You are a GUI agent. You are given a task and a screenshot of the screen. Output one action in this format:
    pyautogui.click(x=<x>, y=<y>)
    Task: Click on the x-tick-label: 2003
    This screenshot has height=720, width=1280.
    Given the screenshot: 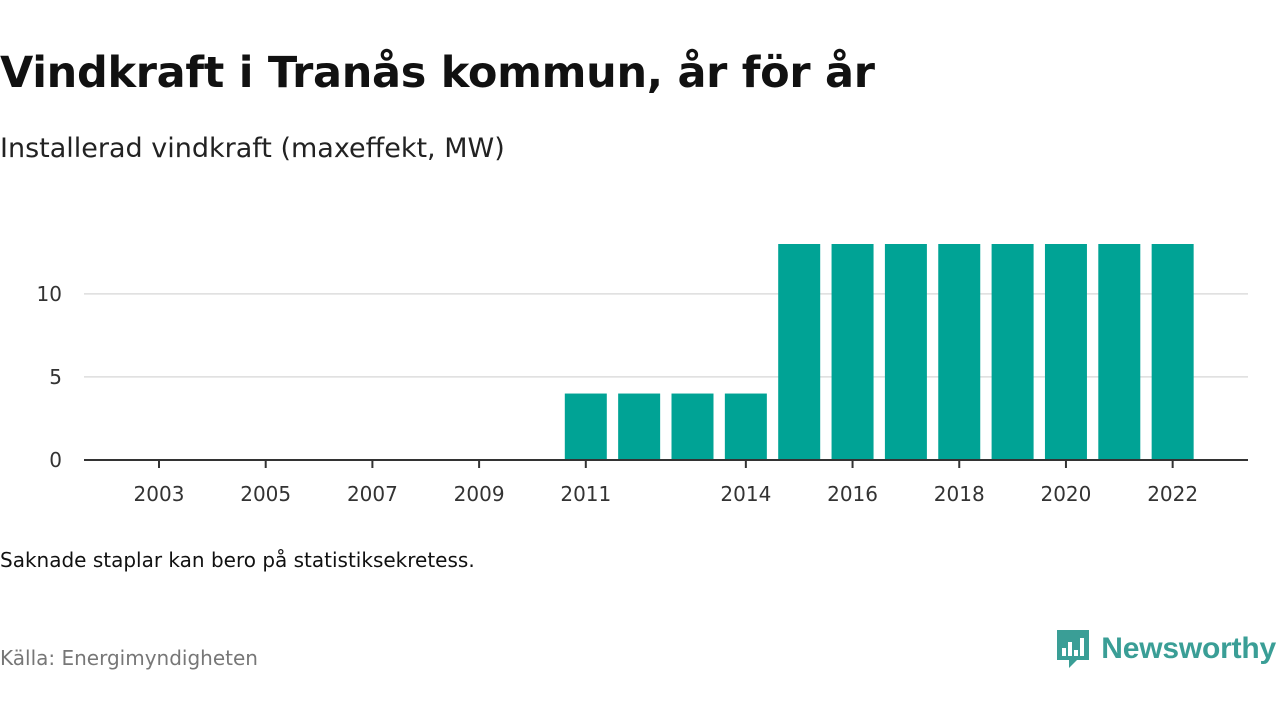 What is the action you would take?
    pyautogui.click(x=159, y=494)
    